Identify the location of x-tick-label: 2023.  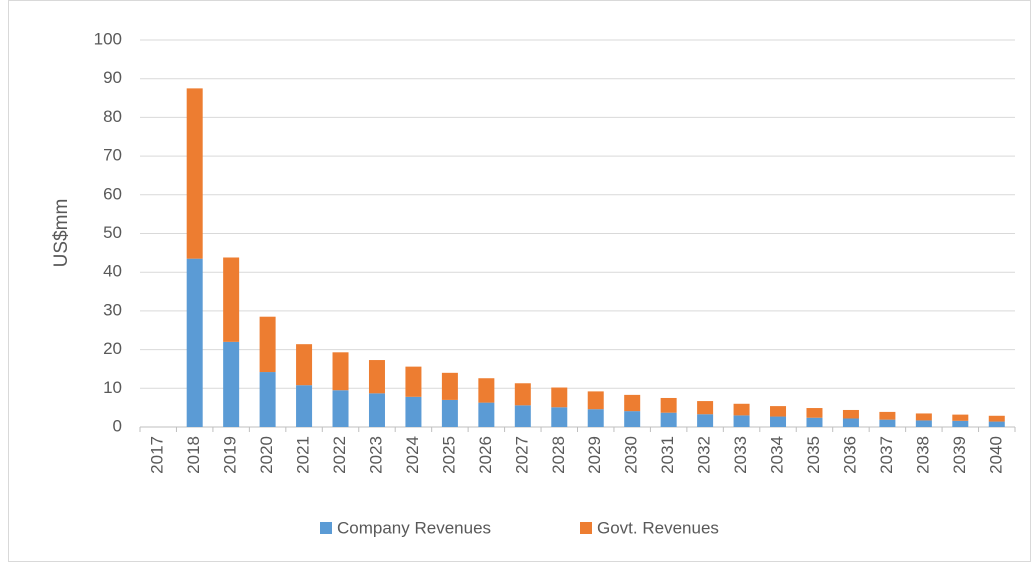
(375, 455).